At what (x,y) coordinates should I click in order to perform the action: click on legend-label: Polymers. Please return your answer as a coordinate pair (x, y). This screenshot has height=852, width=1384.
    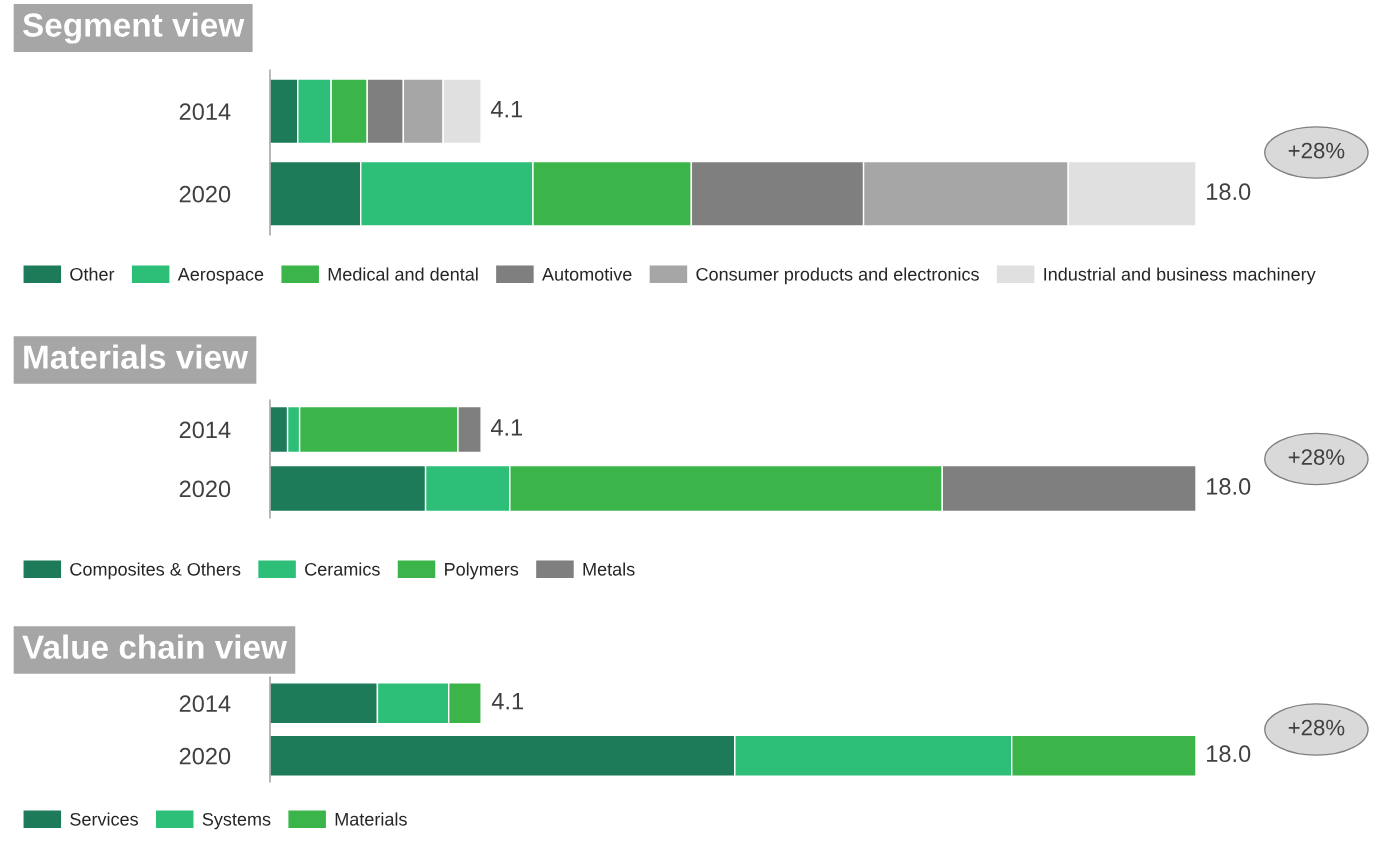
    Looking at the image, I should click on (482, 571).